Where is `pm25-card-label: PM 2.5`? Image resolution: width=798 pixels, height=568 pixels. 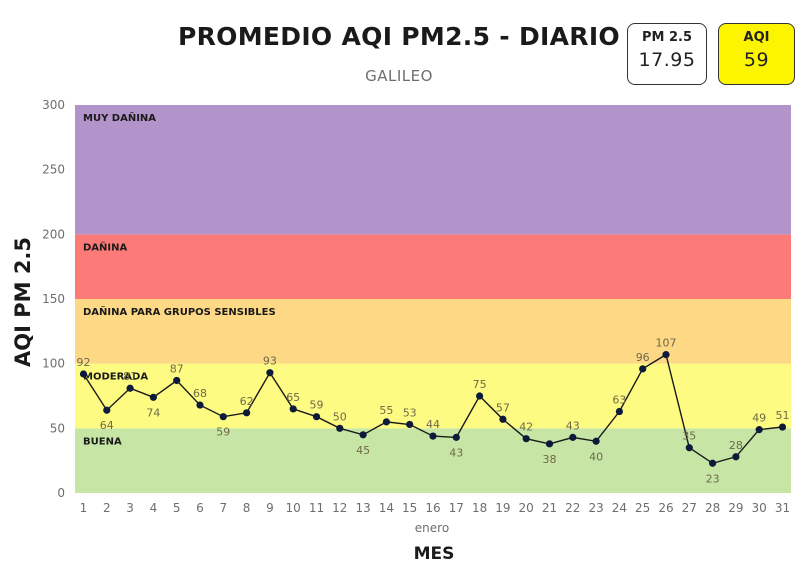
pm25-card-label: PM 2.5 is located at coordinates (667, 37).